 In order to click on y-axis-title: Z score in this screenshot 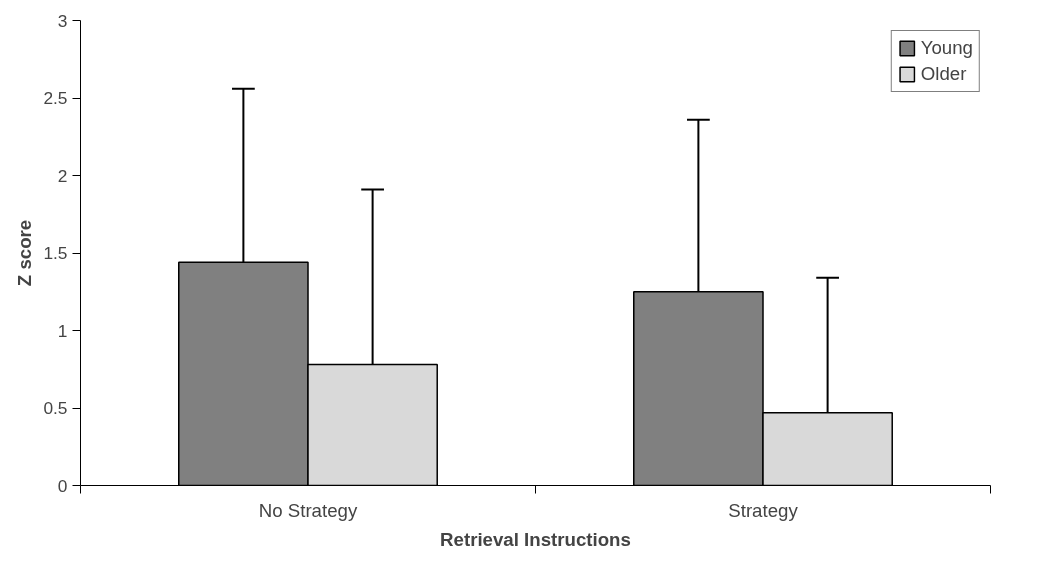, I will do `click(25, 253)`.